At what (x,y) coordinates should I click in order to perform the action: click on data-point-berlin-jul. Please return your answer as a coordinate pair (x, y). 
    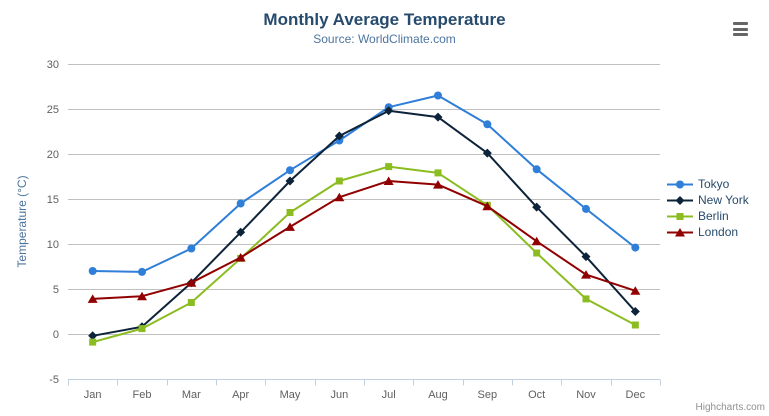
    Looking at the image, I should click on (389, 167).